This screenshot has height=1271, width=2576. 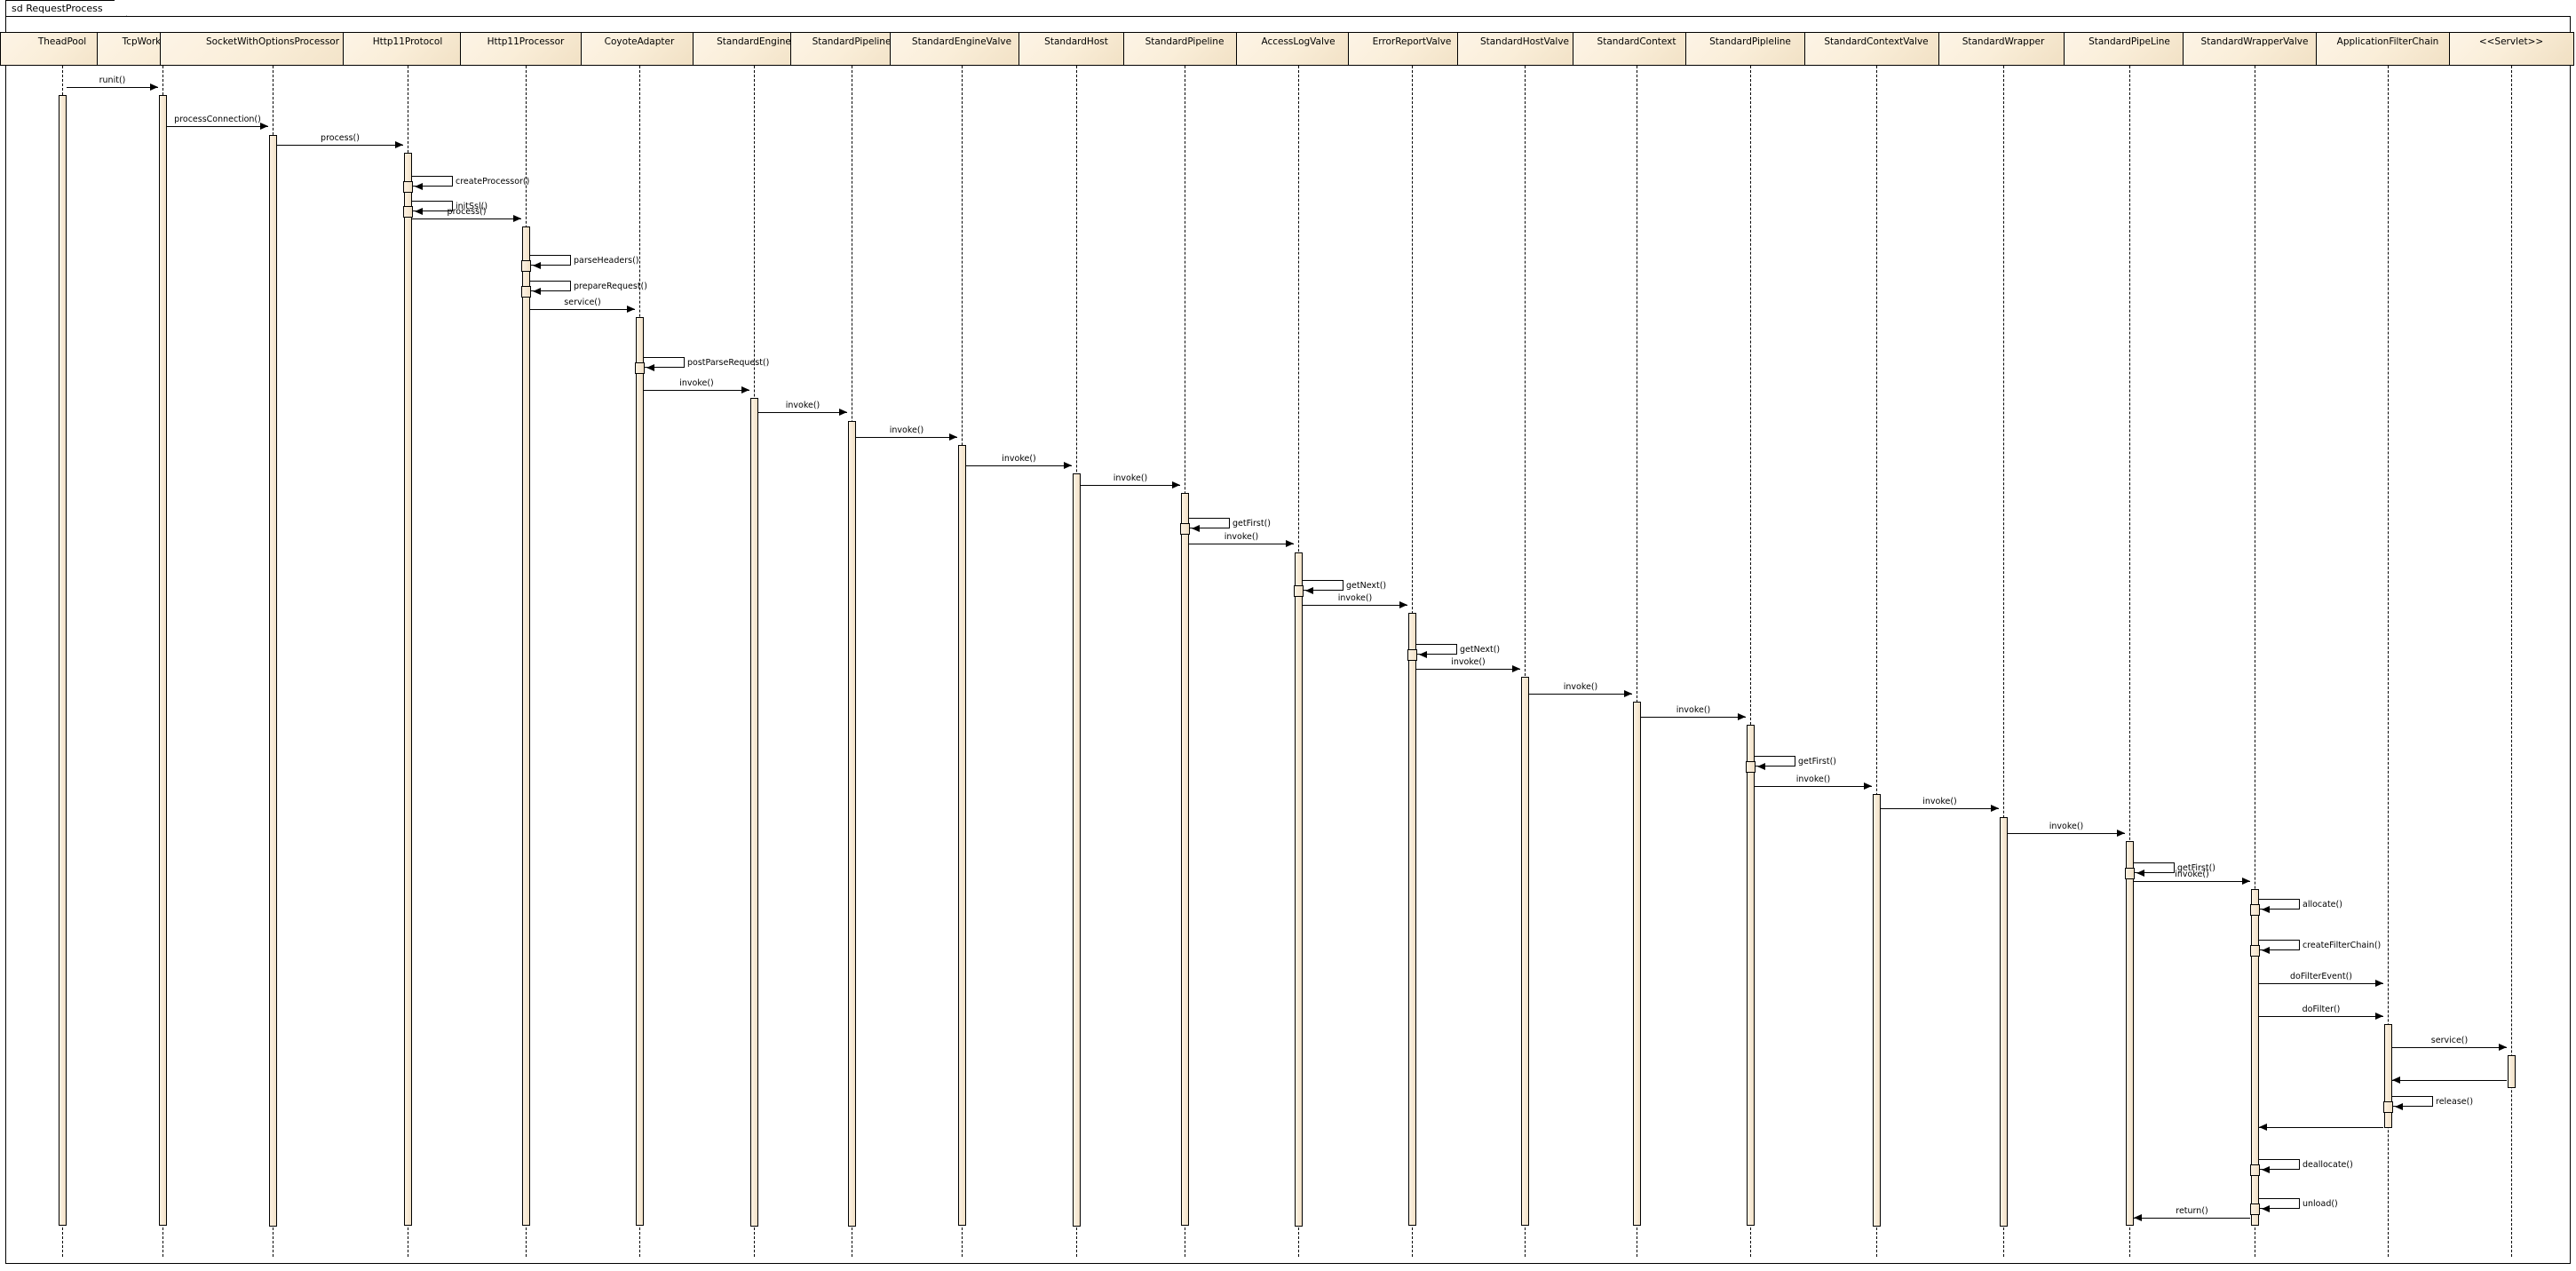 What do you see at coordinates (525, 49) in the screenshot?
I see `lifeline-head-http11processor: Http11Processor` at bounding box center [525, 49].